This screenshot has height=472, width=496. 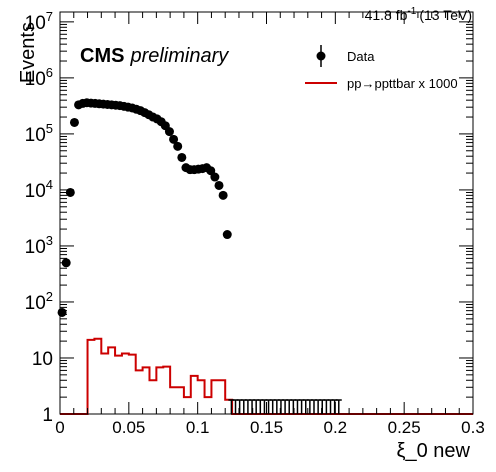 I want to click on y-tick-label: 10⁷, so click(x=39, y=21).